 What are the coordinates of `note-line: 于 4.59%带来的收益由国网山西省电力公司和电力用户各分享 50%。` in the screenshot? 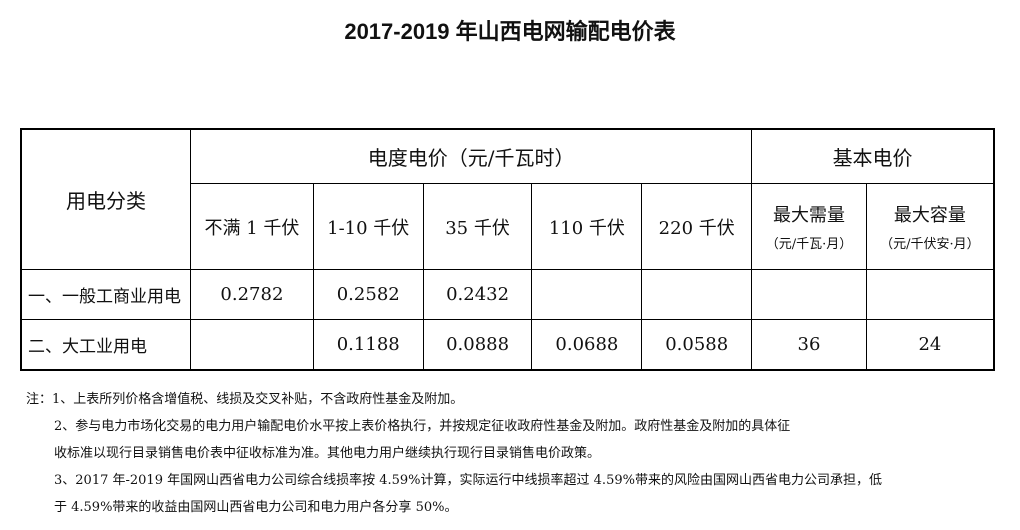 It's located at (256, 507).